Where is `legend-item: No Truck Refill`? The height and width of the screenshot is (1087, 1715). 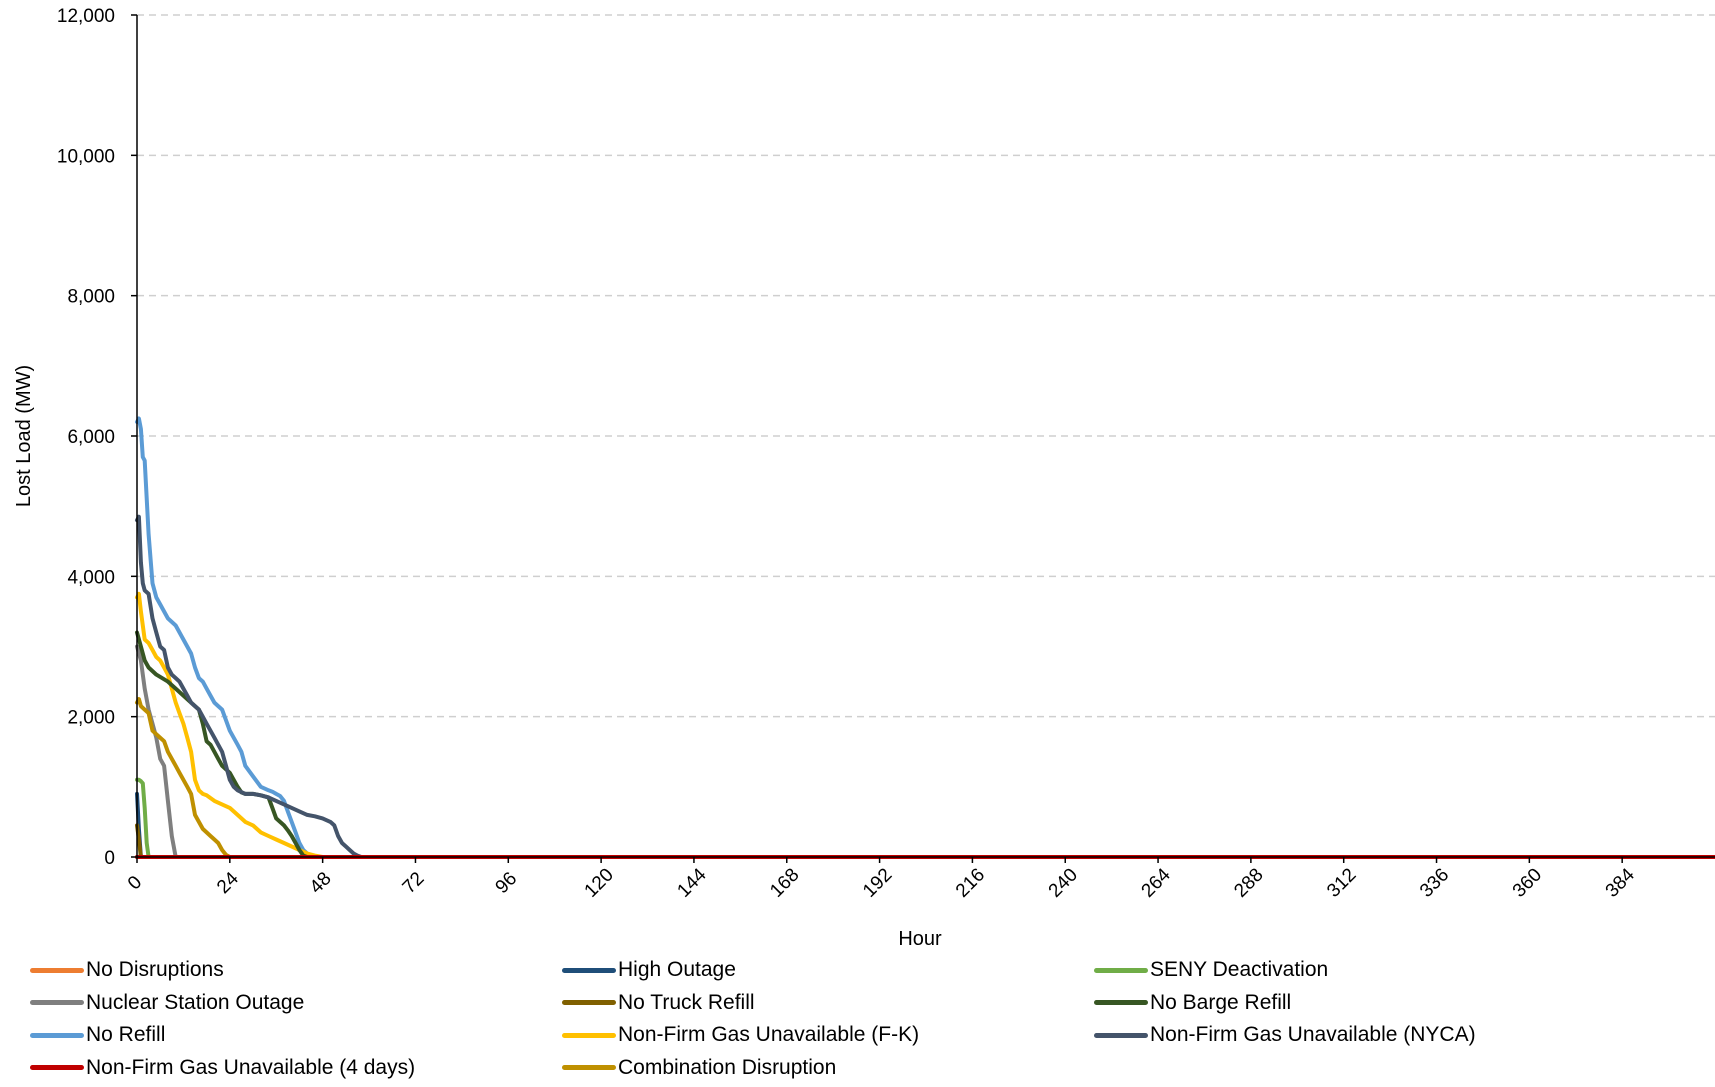
legend-item: No Truck Refill is located at coordinates (658, 1003).